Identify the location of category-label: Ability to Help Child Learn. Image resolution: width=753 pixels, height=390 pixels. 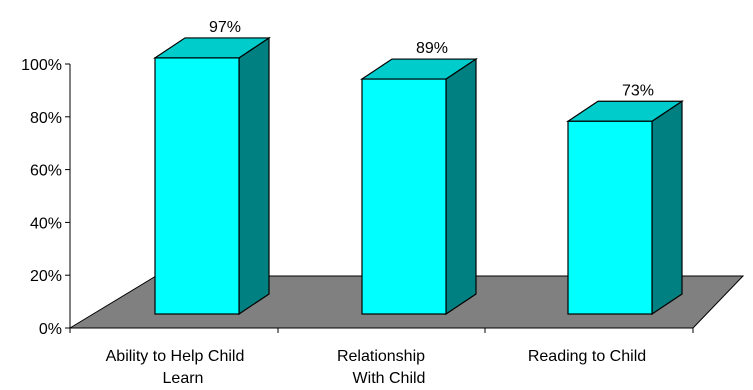
(175, 367).